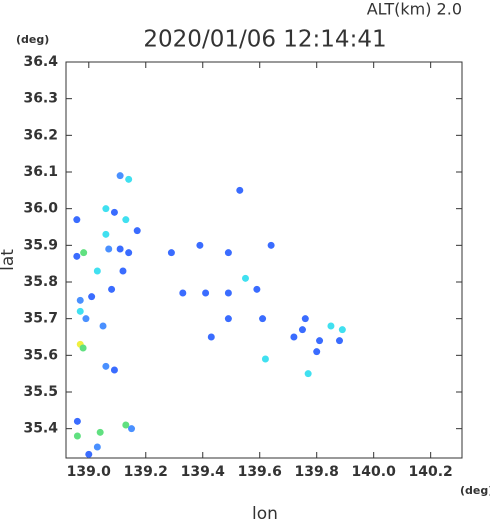  What do you see at coordinates (265, 512) in the screenshot?
I see `x-axis-label: lon` at bounding box center [265, 512].